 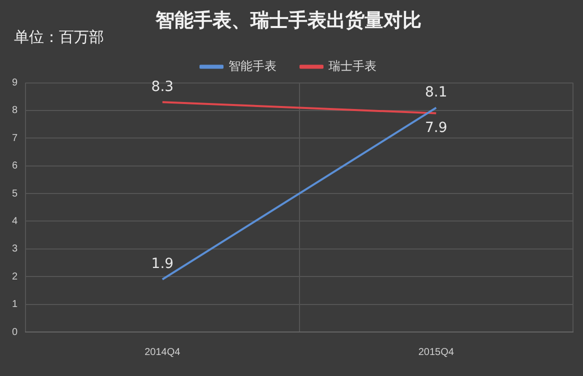 I want to click on y-tick-label: 0, so click(x=15, y=332).